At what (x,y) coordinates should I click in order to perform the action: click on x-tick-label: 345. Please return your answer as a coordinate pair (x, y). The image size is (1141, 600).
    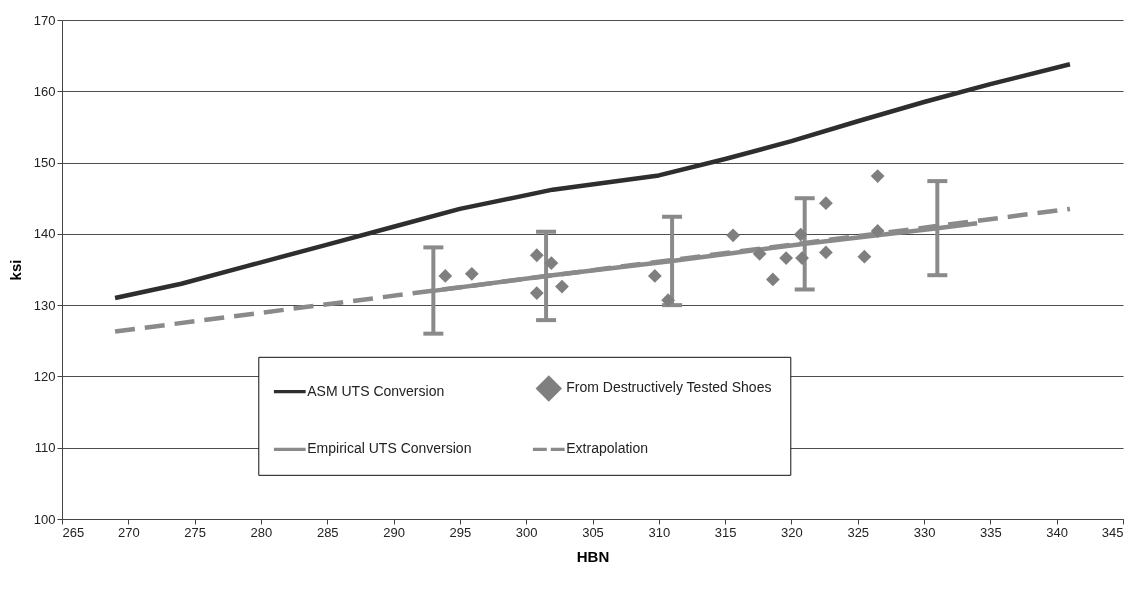
    Looking at the image, I should click on (1112, 532).